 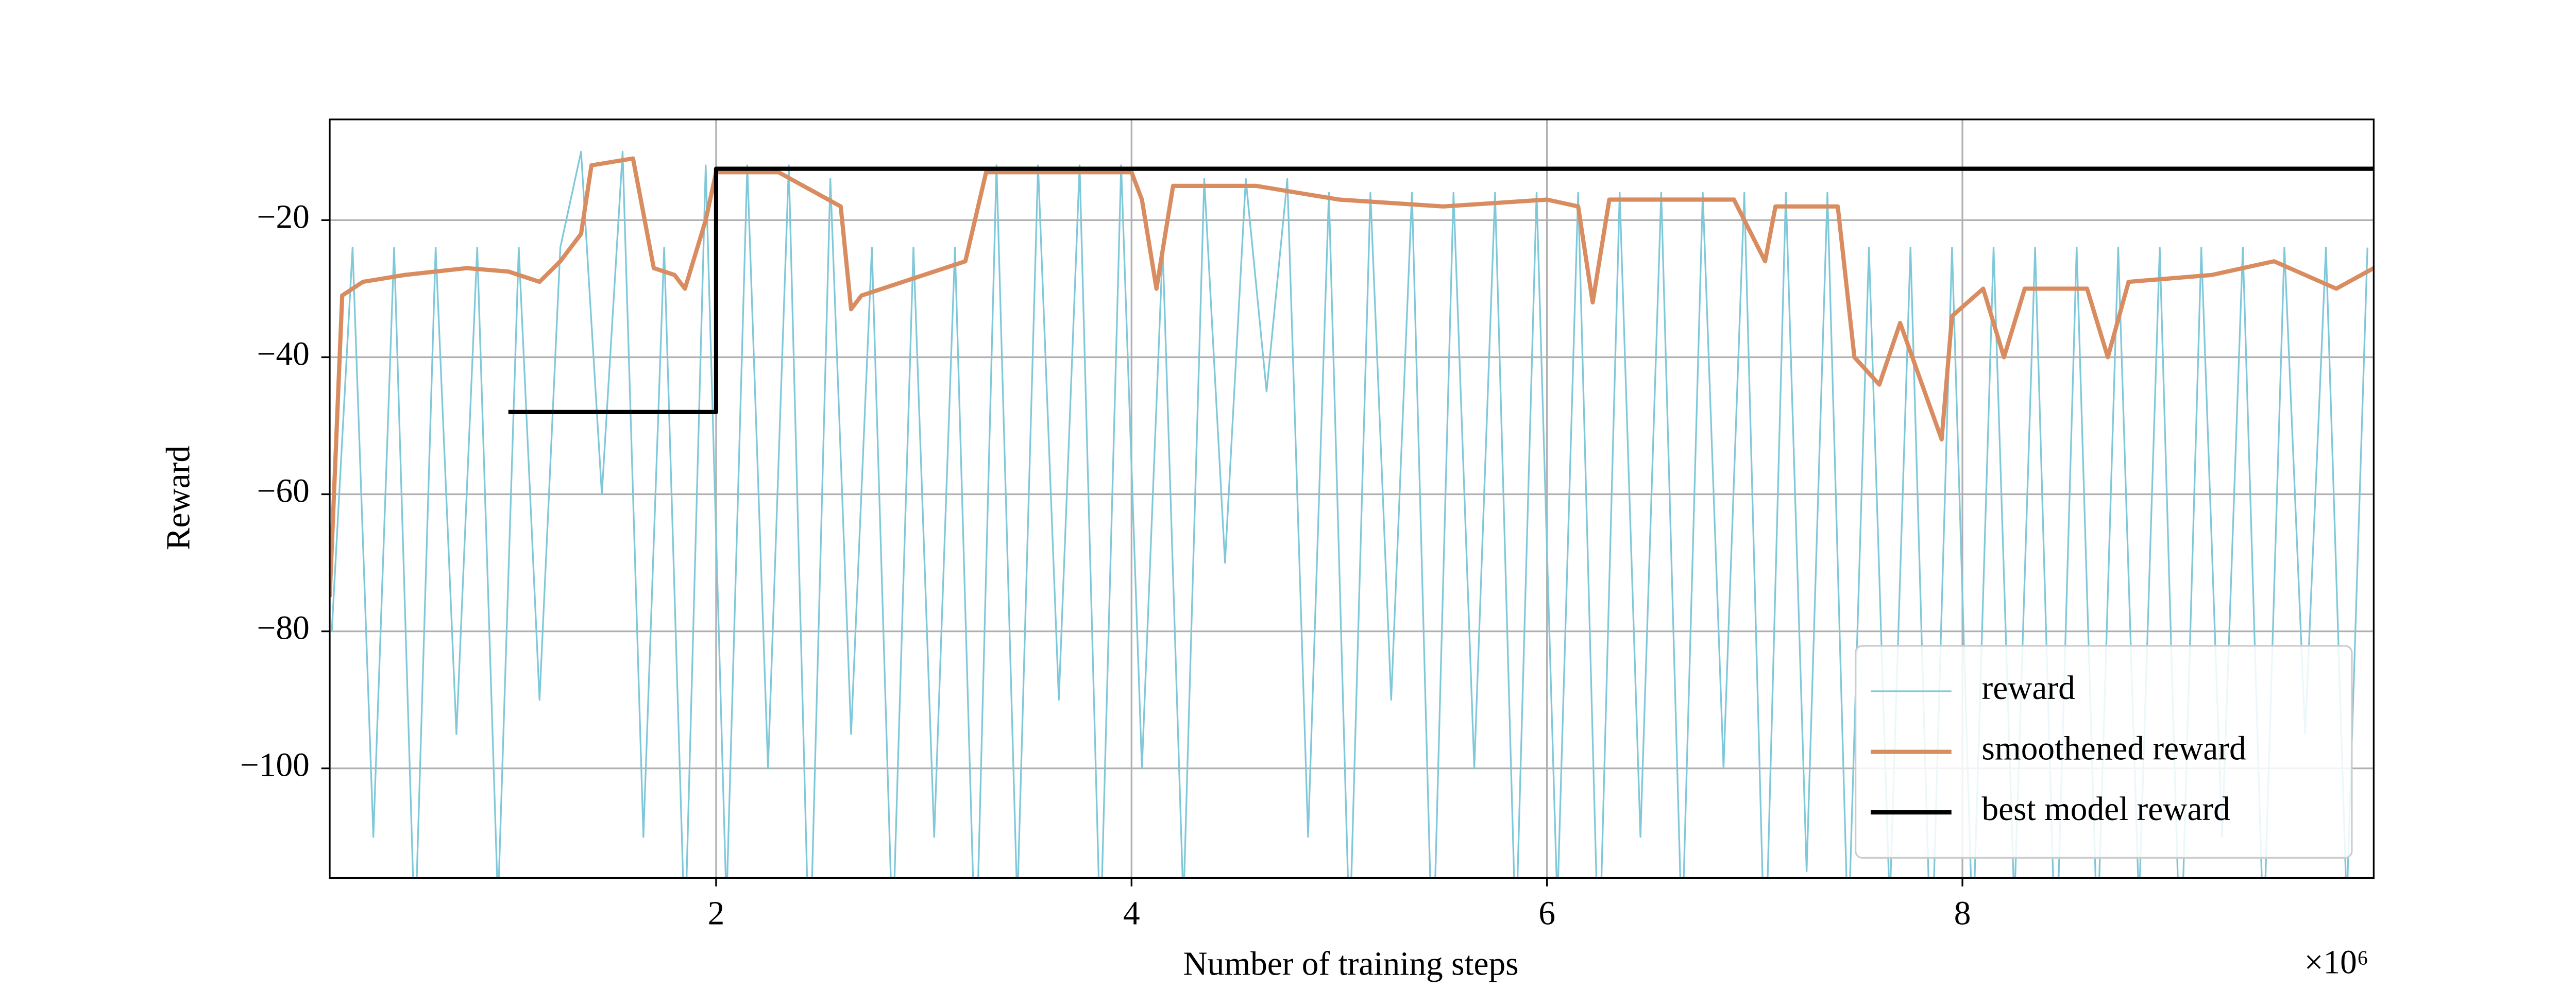 I want to click on y-tick-label: −40, so click(x=283, y=353).